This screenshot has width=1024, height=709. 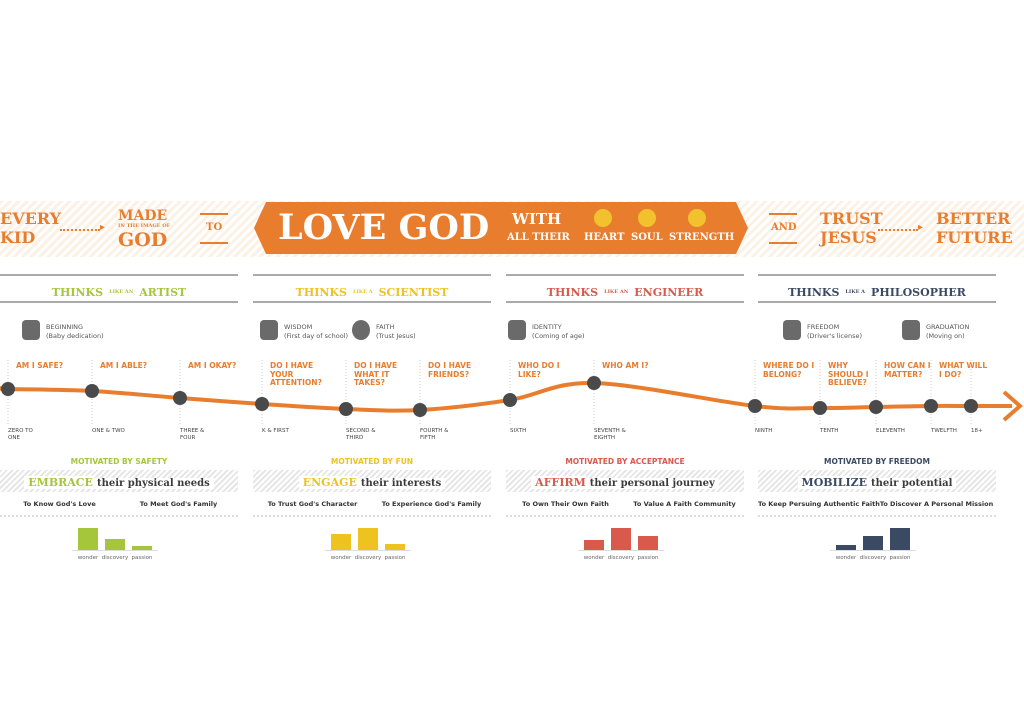 I want to click on goal: To Own Their Own Faith, so click(x=565, y=504).